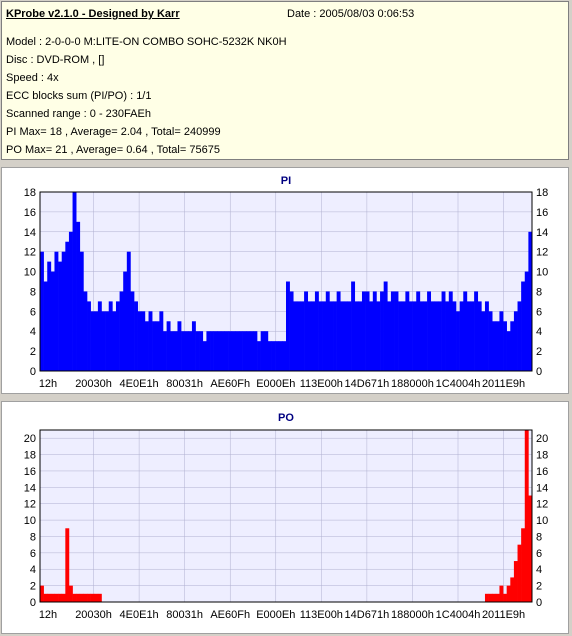 Image resolution: width=572 pixels, height=636 pixels. Describe the element at coordinates (33, 332) in the screenshot. I see `pi-ytick-left: 4` at that location.